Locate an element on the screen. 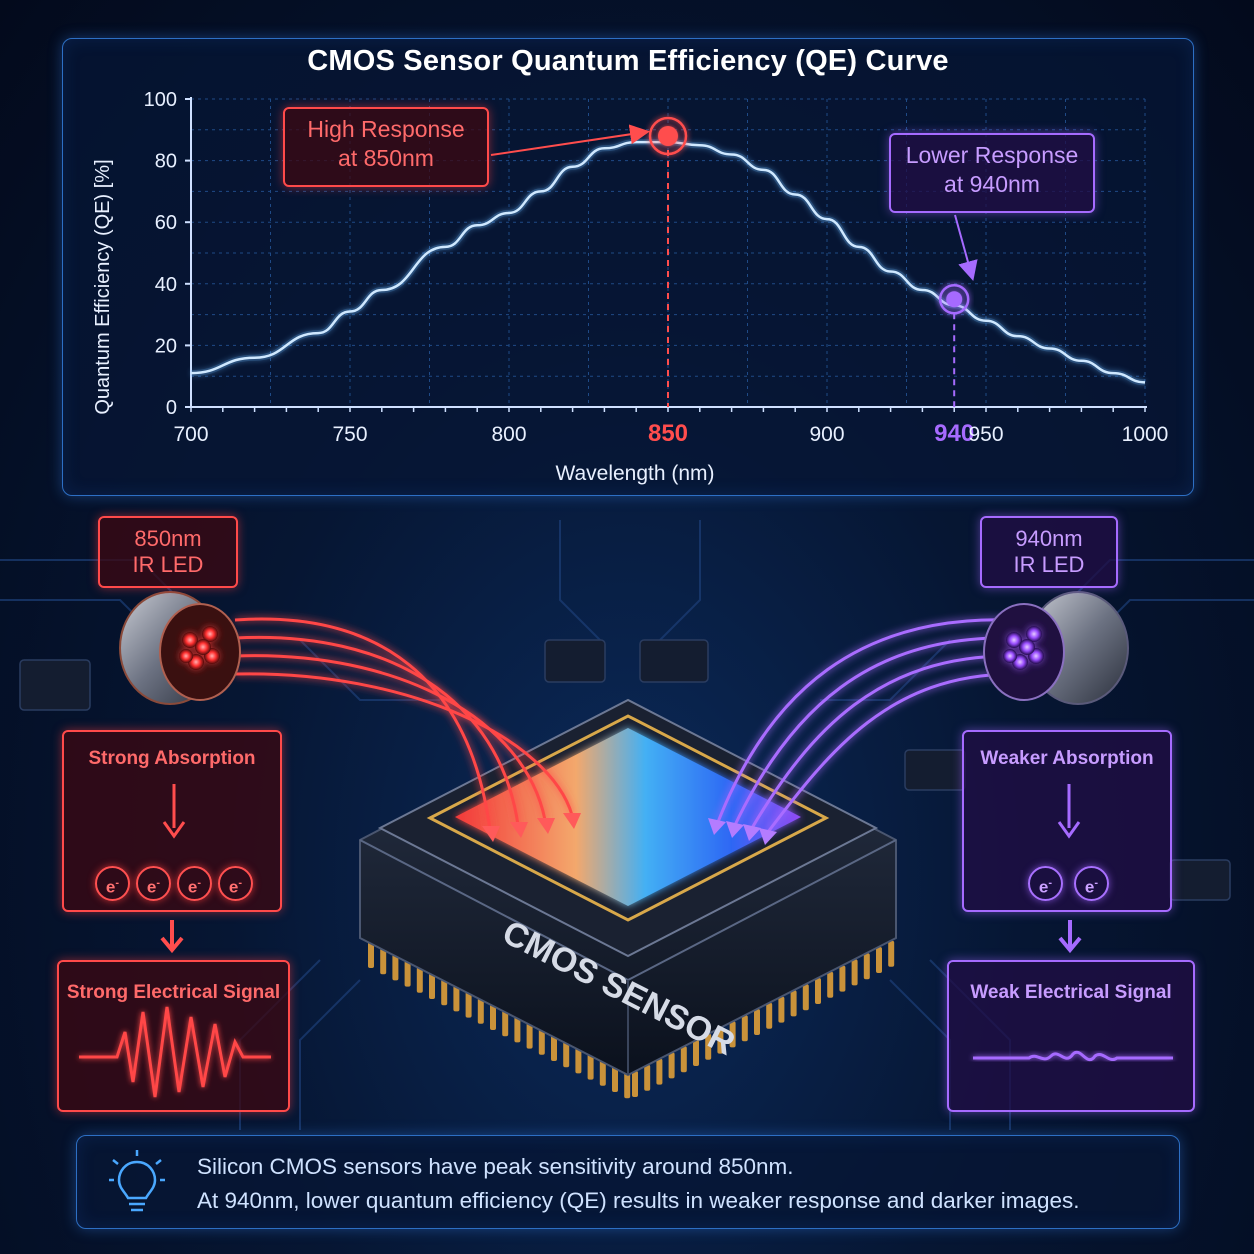  weaker-absorption-graphic is located at coordinates (1069, 814).